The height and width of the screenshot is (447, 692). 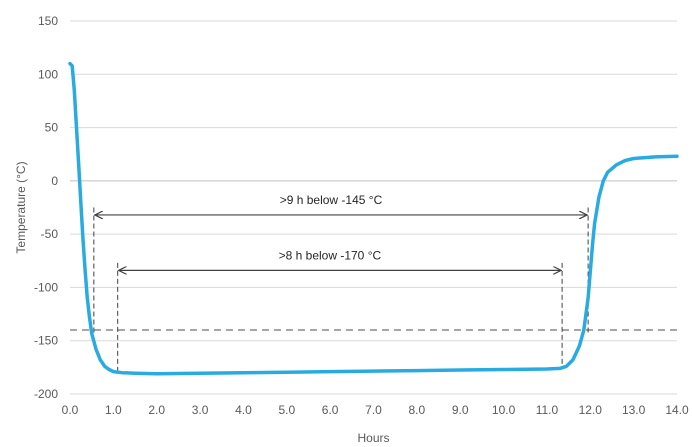 What do you see at coordinates (46, 287) in the screenshot?
I see `y-tick-label: -100` at bounding box center [46, 287].